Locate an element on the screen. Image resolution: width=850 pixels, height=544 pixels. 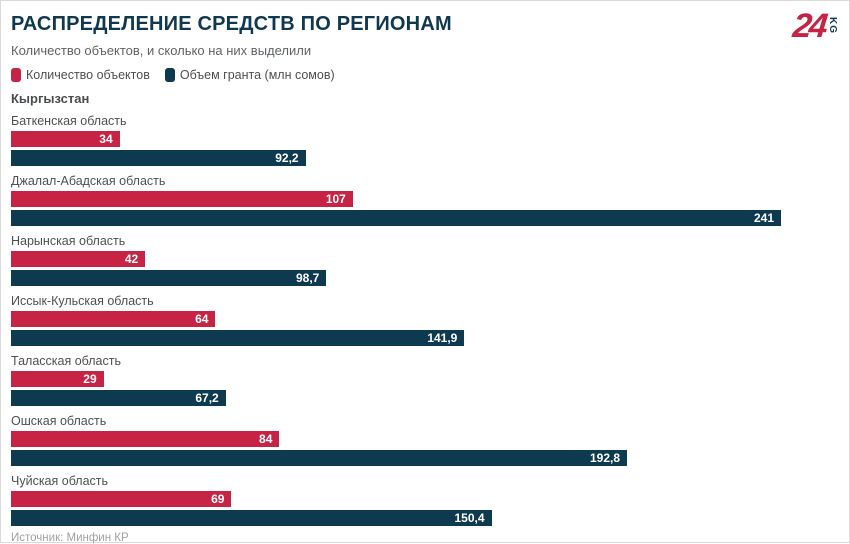
bar-track-grant: 141,9 is located at coordinates (396, 338).